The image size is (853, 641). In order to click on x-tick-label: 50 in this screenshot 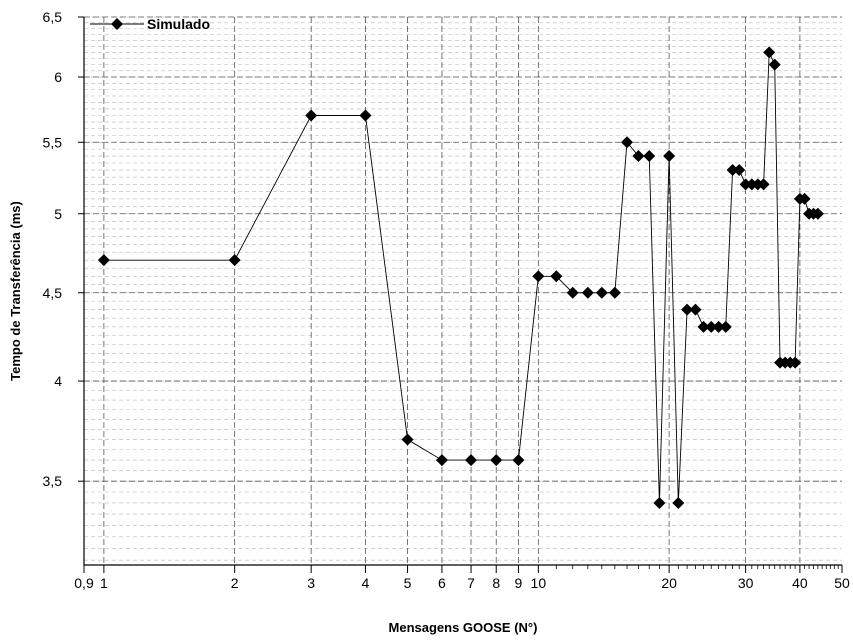, I will do `click(842, 583)`.